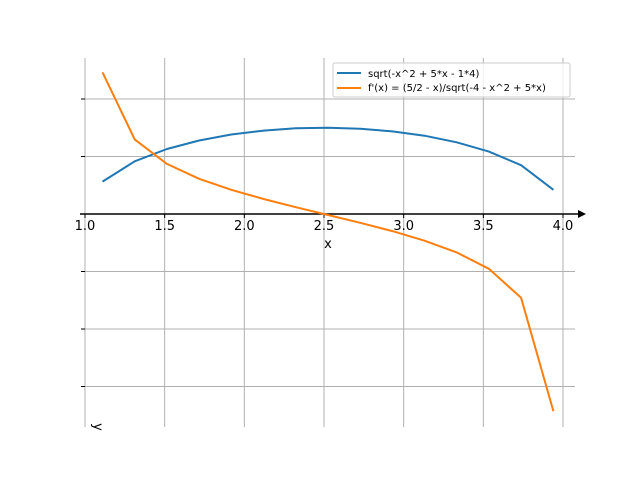  What do you see at coordinates (85, 226) in the screenshot?
I see `x-tick-label: 1.0` at bounding box center [85, 226].